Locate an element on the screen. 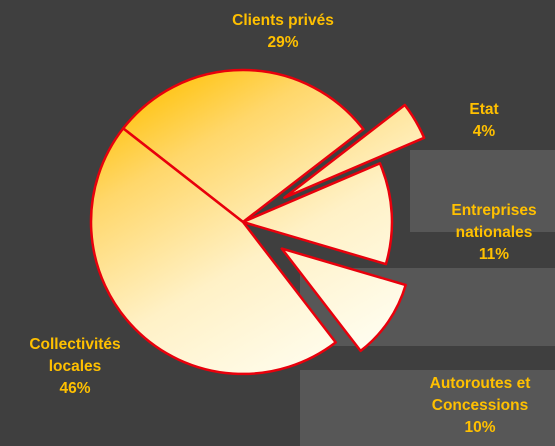 The image size is (555, 446). slice-value: 11% is located at coordinates (494, 254).